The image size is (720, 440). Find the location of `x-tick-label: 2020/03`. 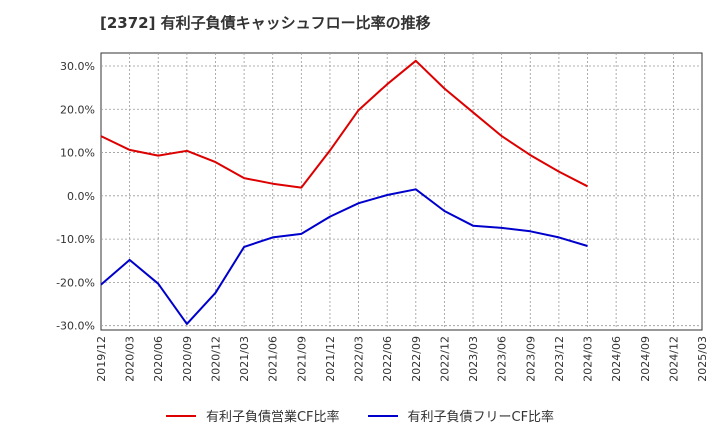

x-tick-label: 2020/03 is located at coordinates (130, 359).